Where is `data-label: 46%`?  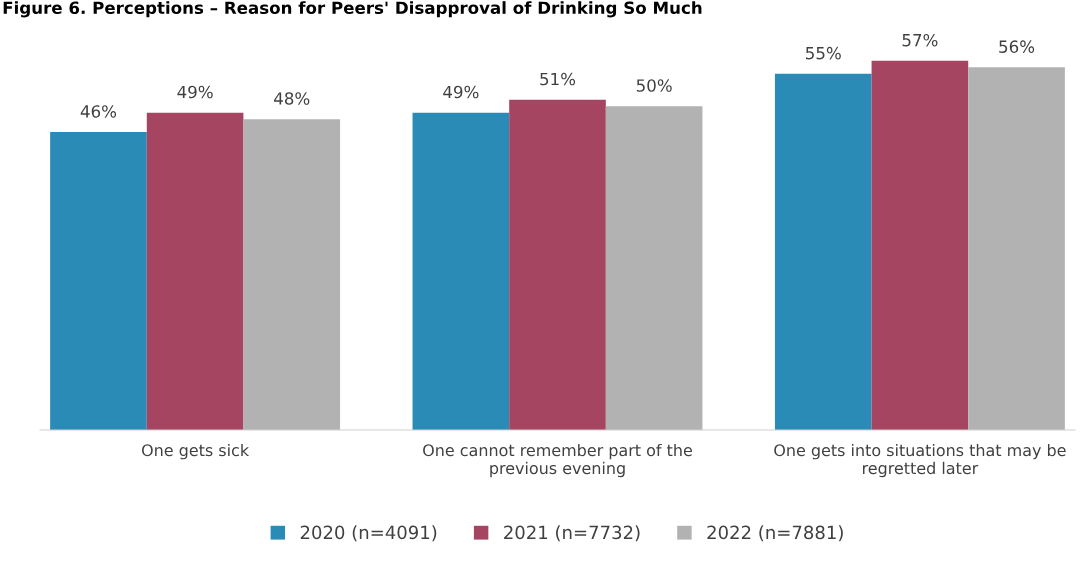
data-label: 46% is located at coordinates (98, 111).